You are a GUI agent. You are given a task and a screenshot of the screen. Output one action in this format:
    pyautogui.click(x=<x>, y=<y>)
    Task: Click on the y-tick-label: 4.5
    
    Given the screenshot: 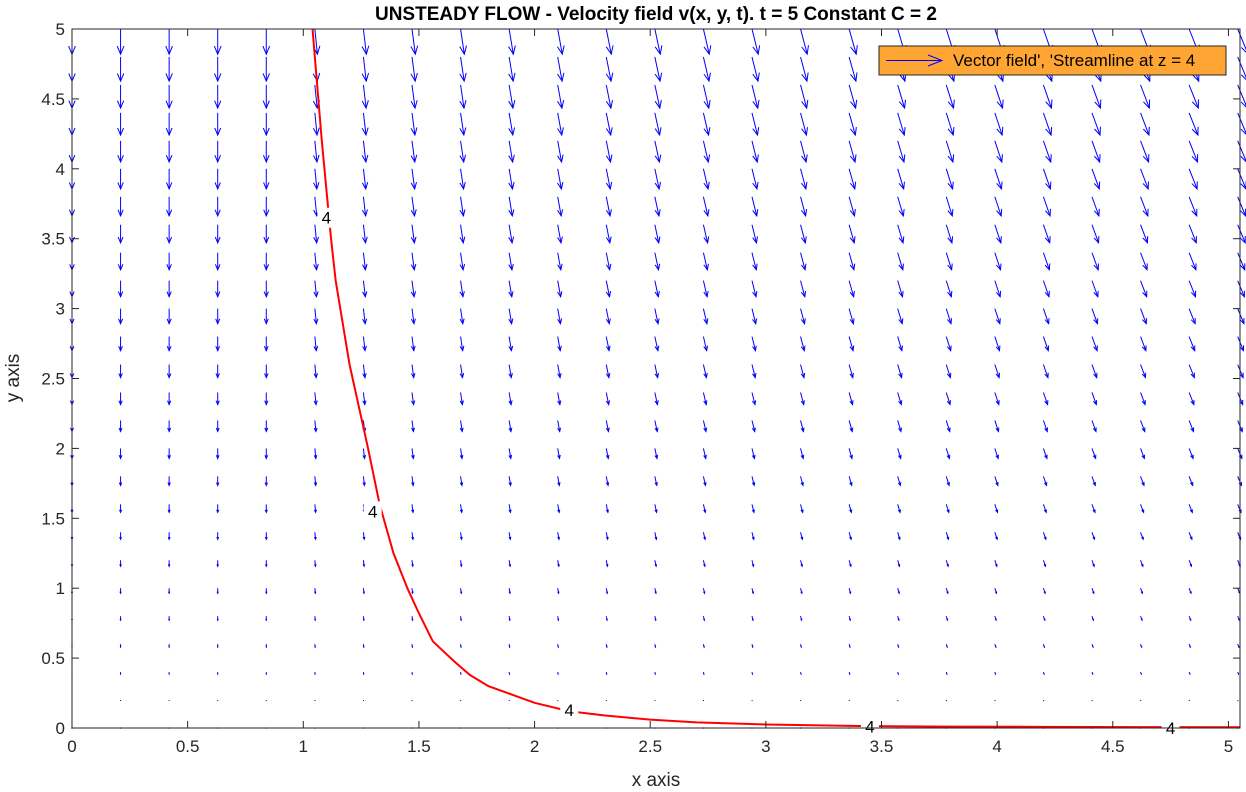 What is the action you would take?
    pyautogui.click(x=53, y=99)
    